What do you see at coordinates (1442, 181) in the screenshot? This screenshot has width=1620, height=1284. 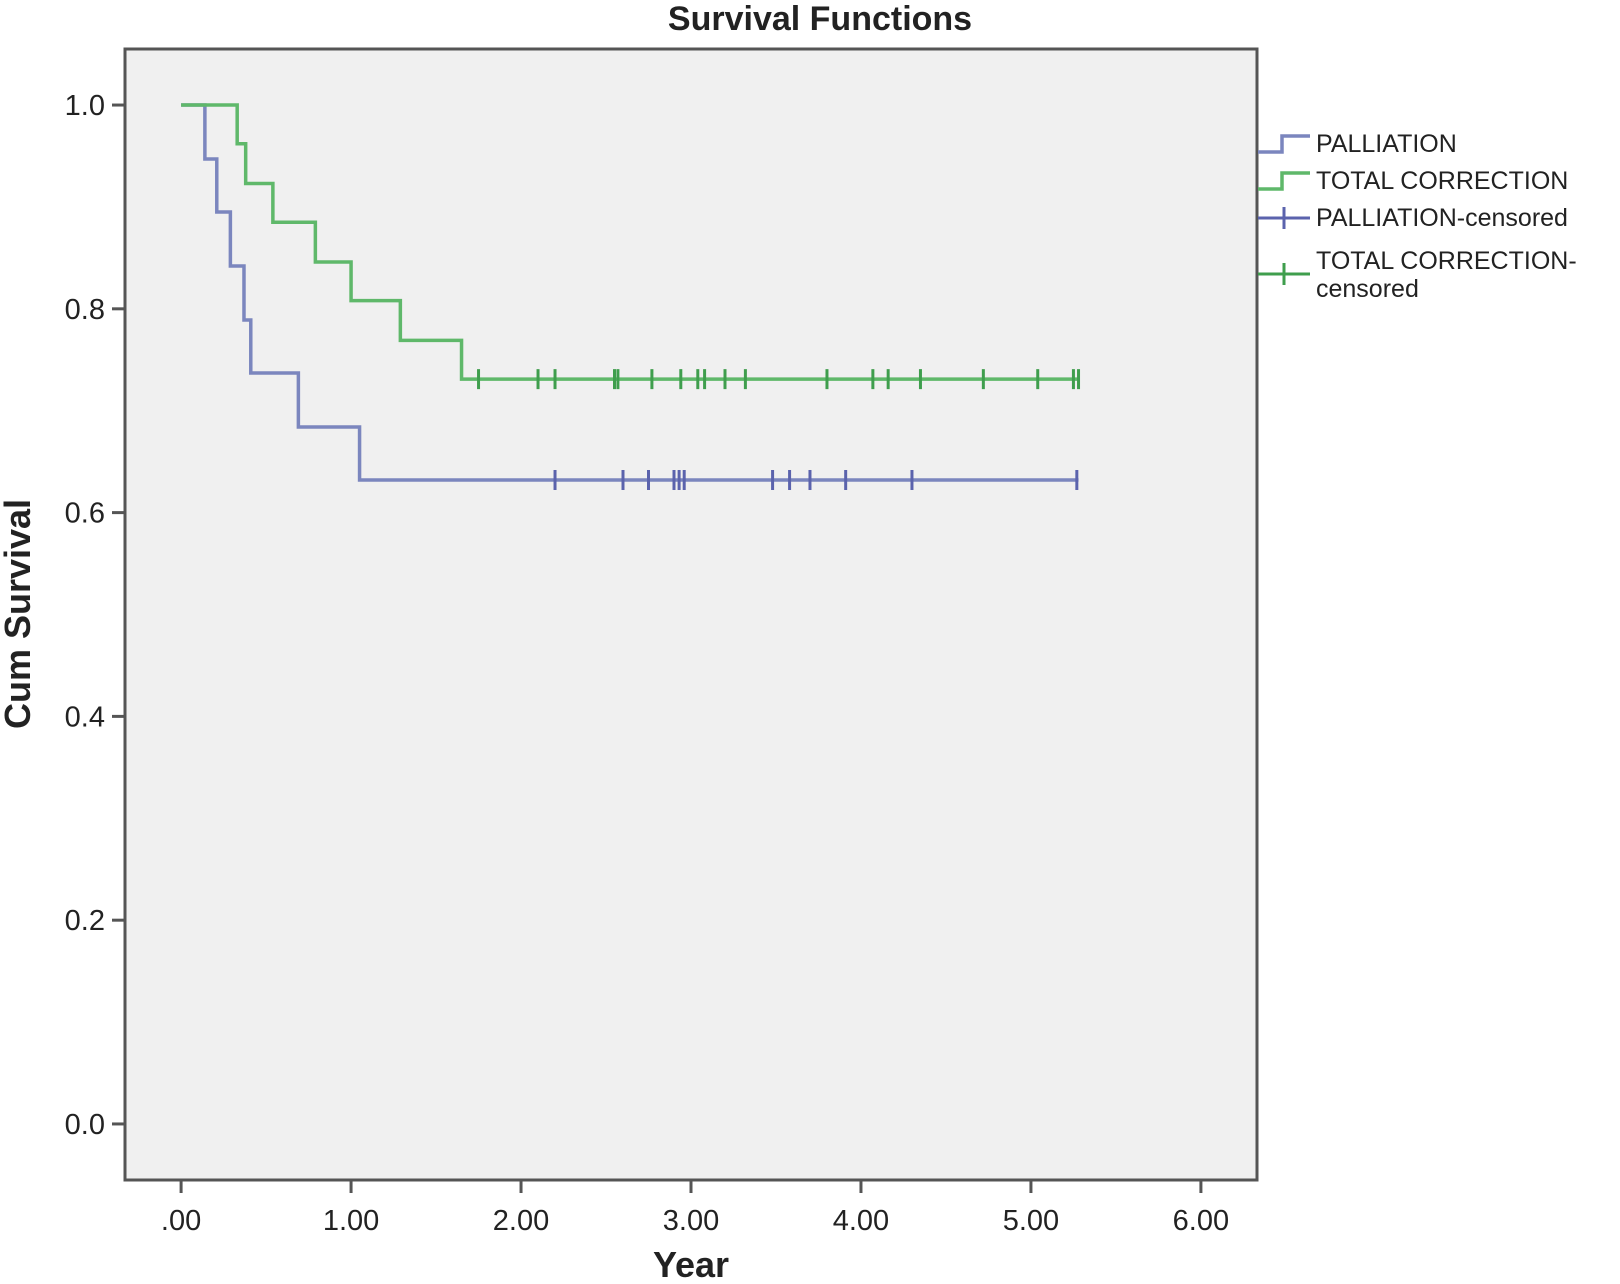 I see `legend-label: TOTAL CORRECTION` at bounding box center [1442, 181].